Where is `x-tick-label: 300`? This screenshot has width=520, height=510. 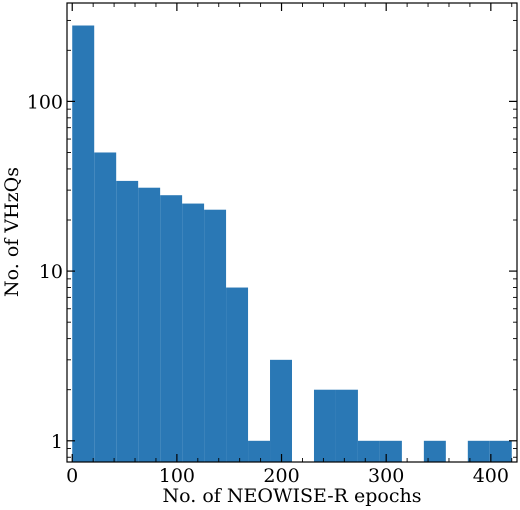 x-tick-label: 300 is located at coordinates (386, 476).